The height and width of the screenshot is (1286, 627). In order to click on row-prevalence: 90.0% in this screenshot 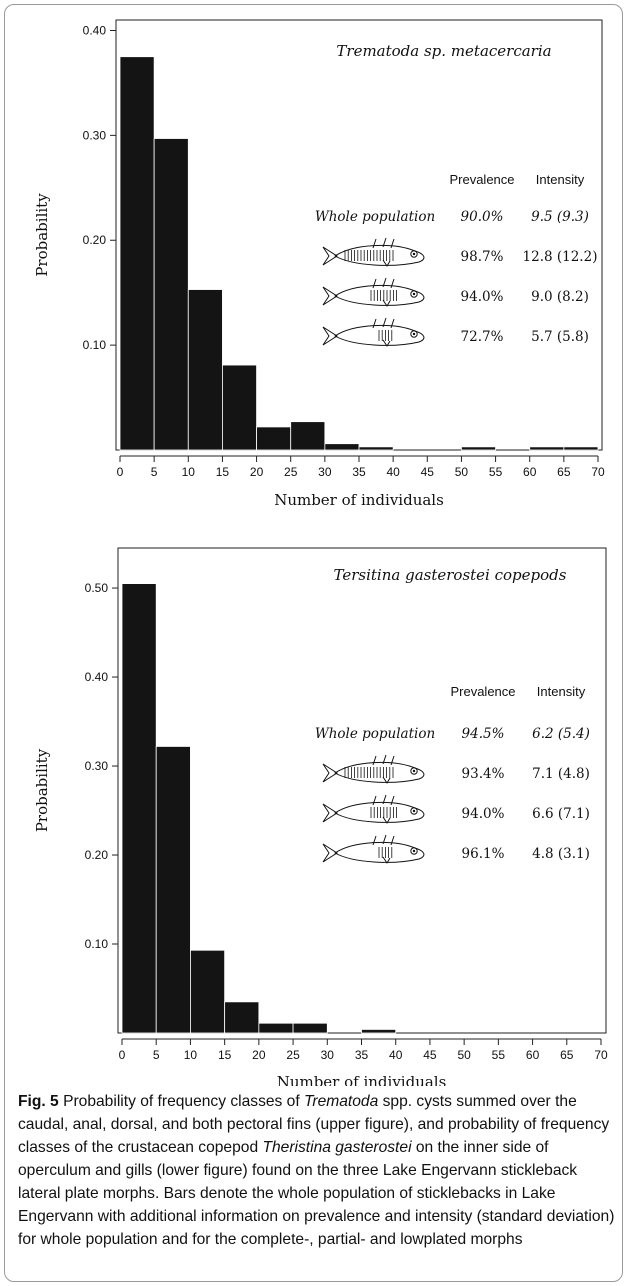, I will do `click(482, 217)`.